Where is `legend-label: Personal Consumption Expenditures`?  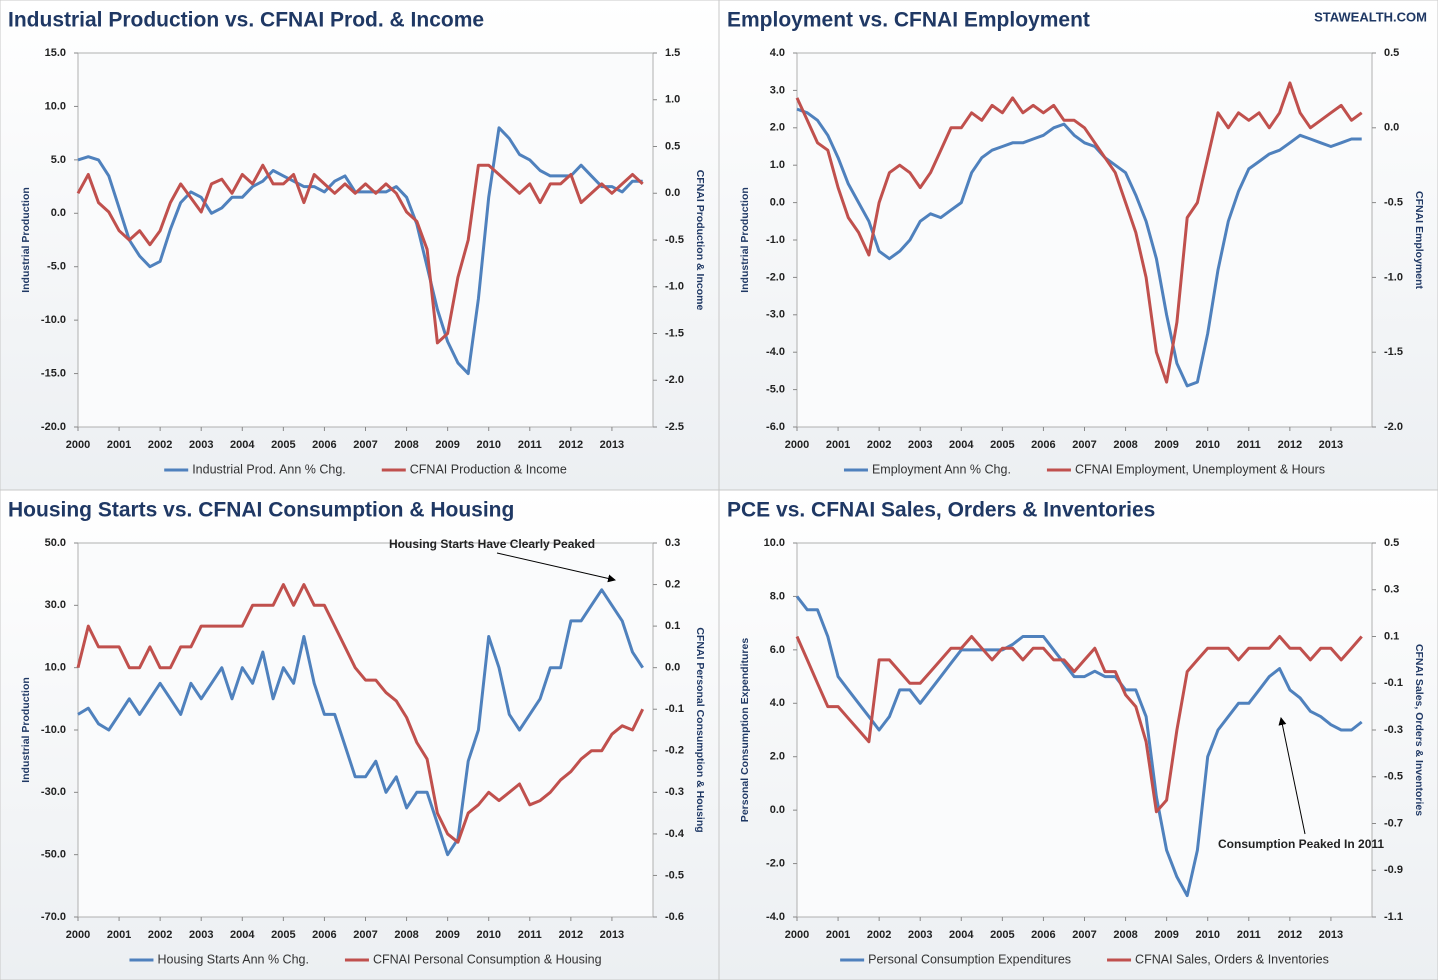 legend-label: Personal Consumption Expenditures is located at coordinates (969, 959).